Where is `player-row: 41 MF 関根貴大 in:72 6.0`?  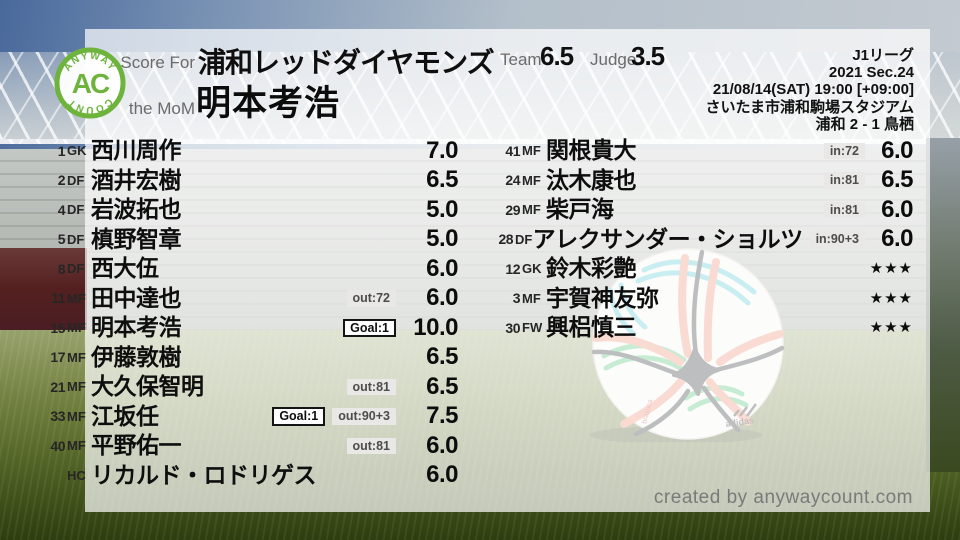
player-row: 41 MF 関根貴大 in:72 6.0 is located at coordinates (703, 151).